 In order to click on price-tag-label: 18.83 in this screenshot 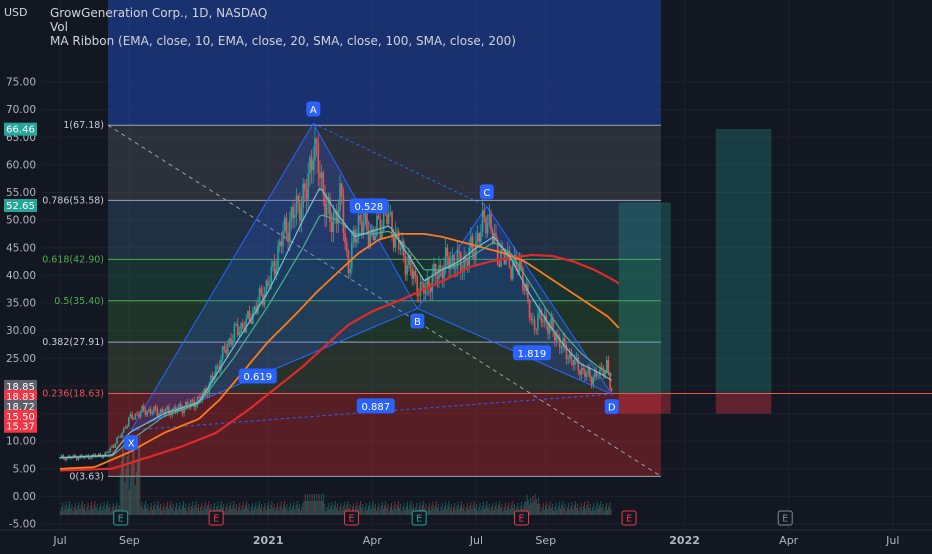, I will do `click(20, 397)`.